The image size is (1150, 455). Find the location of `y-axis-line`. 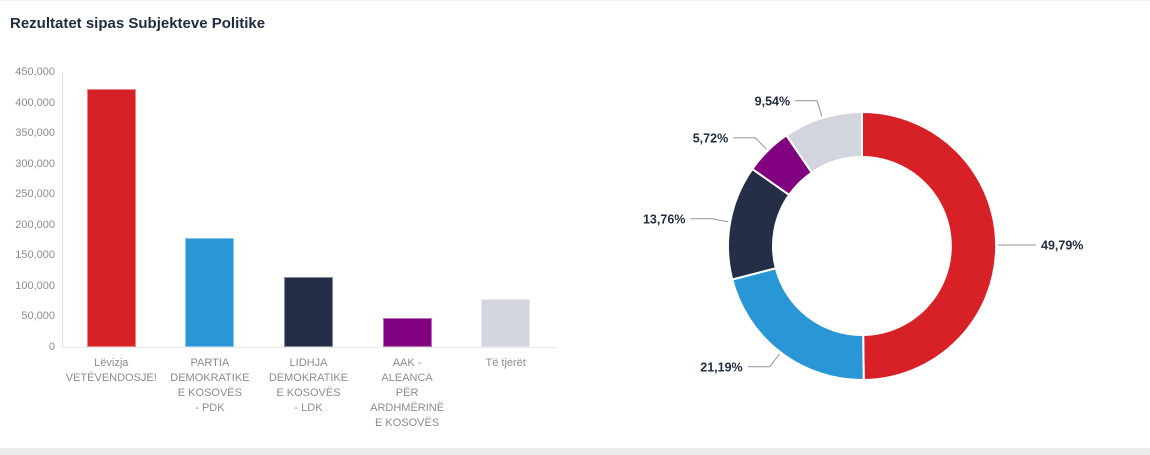

y-axis-line is located at coordinates (62, 210).